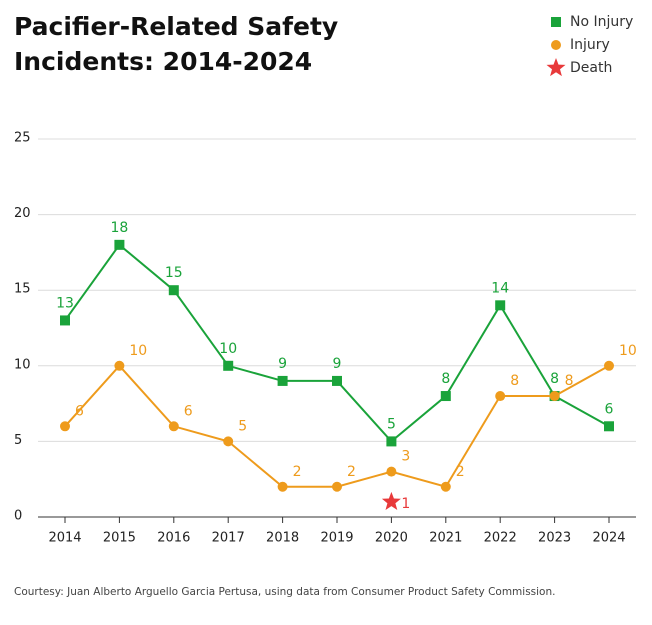 This screenshot has width=652, height=625. What do you see at coordinates (500, 538) in the screenshot?
I see `x-tick-label: 2022` at bounding box center [500, 538].